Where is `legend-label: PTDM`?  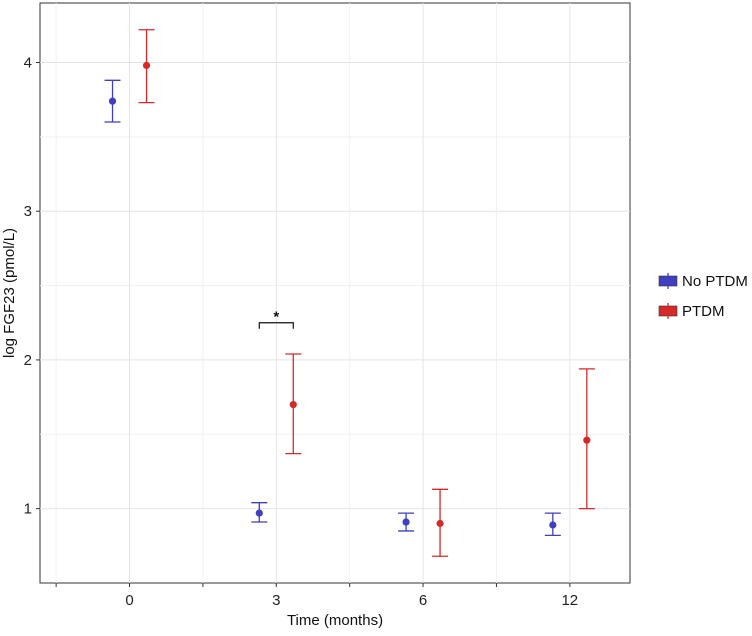
legend-label: PTDM is located at coordinates (703, 311).